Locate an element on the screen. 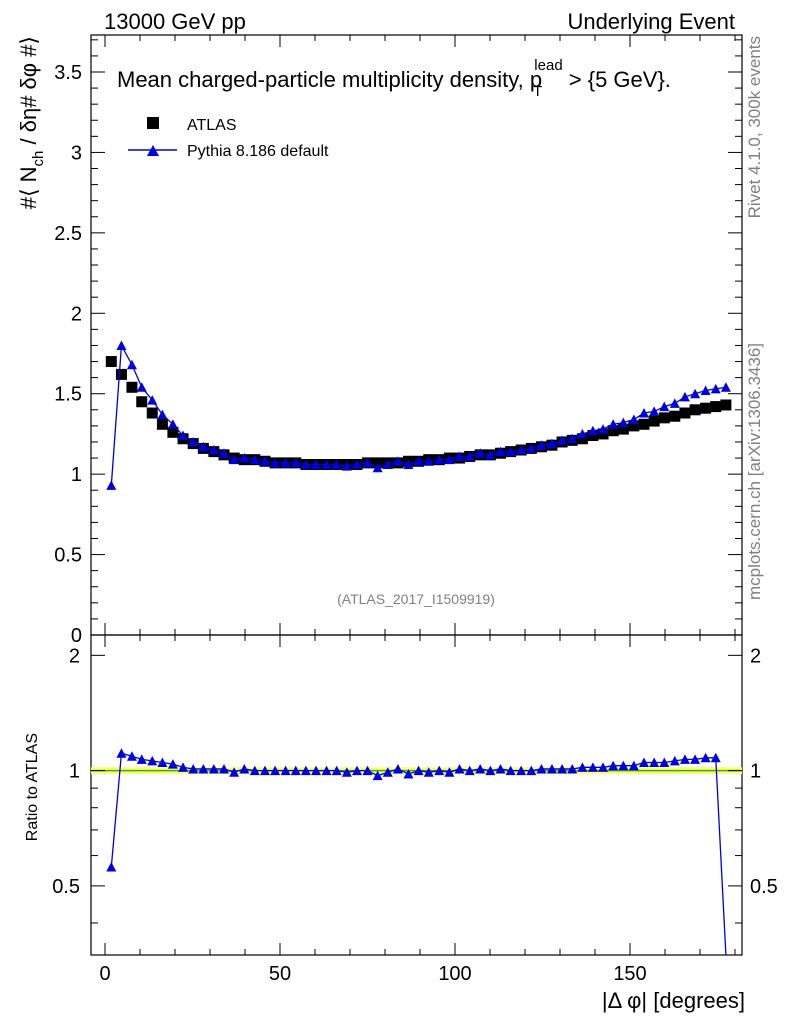 Image resolution: width=786 pixels, height=1024 pixels. ratio-y-tick-label-right: 1 is located at coordinates (755, 772).